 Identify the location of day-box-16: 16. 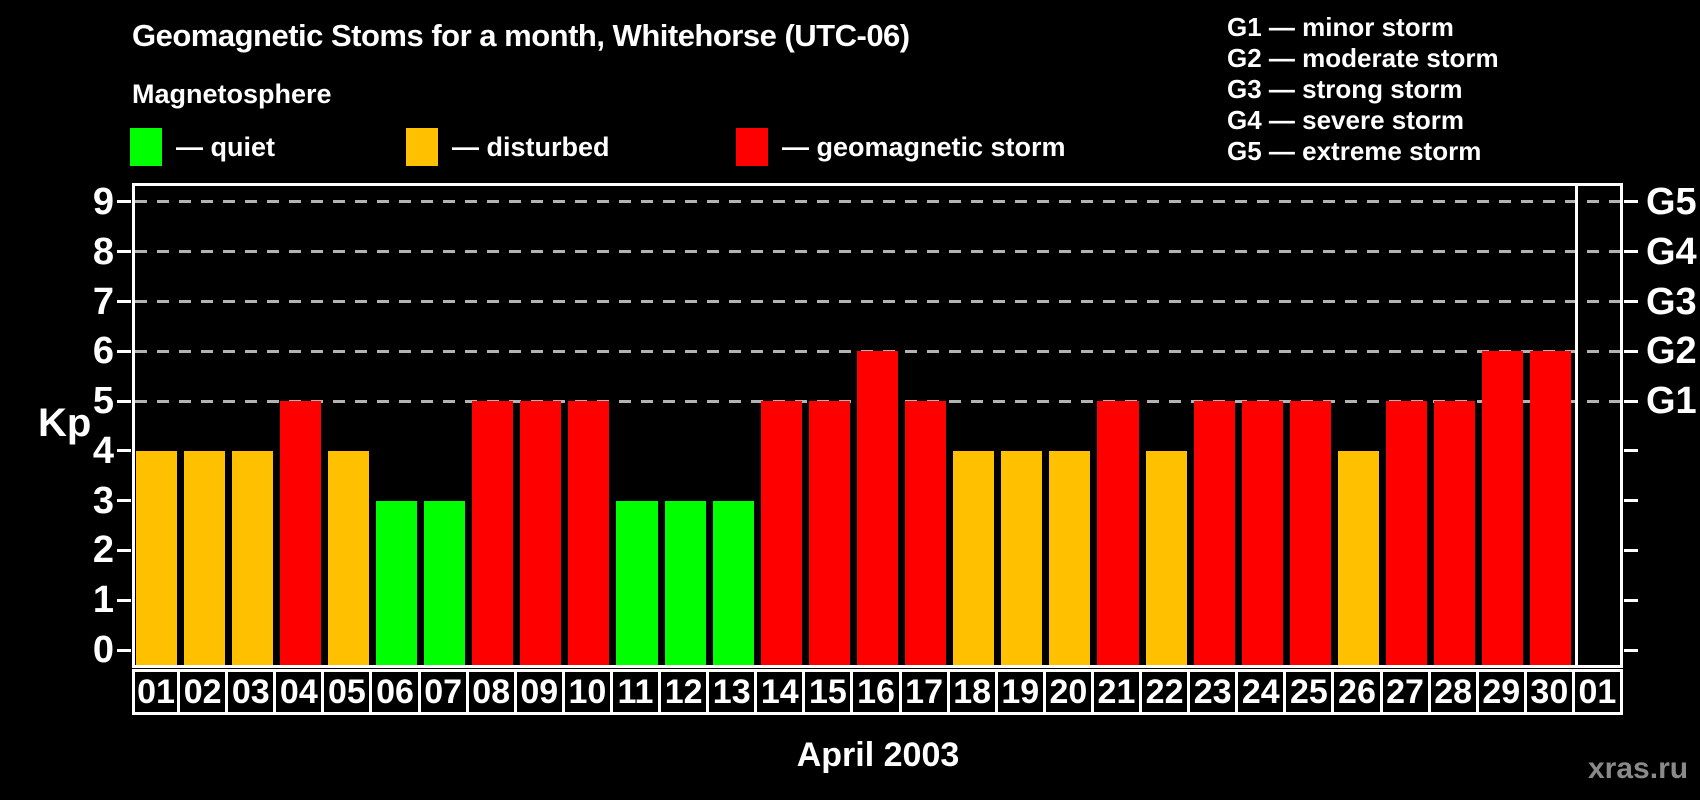
(876, 692).